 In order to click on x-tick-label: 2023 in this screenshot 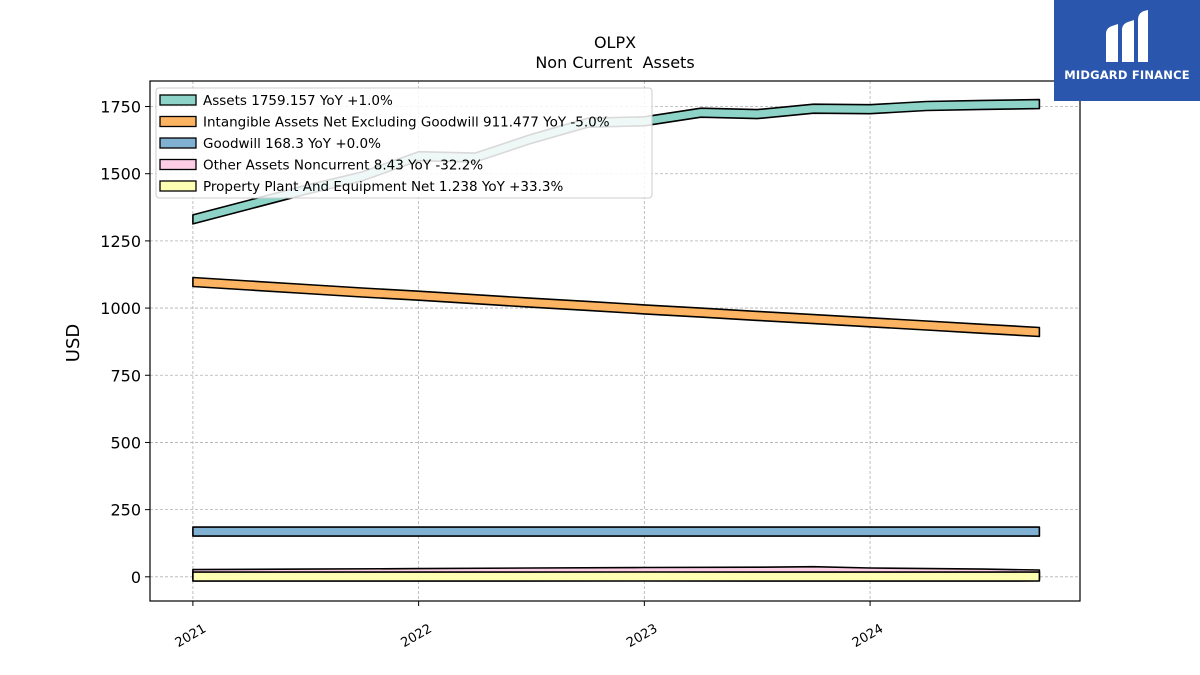, I will do `click(642, 636)`.